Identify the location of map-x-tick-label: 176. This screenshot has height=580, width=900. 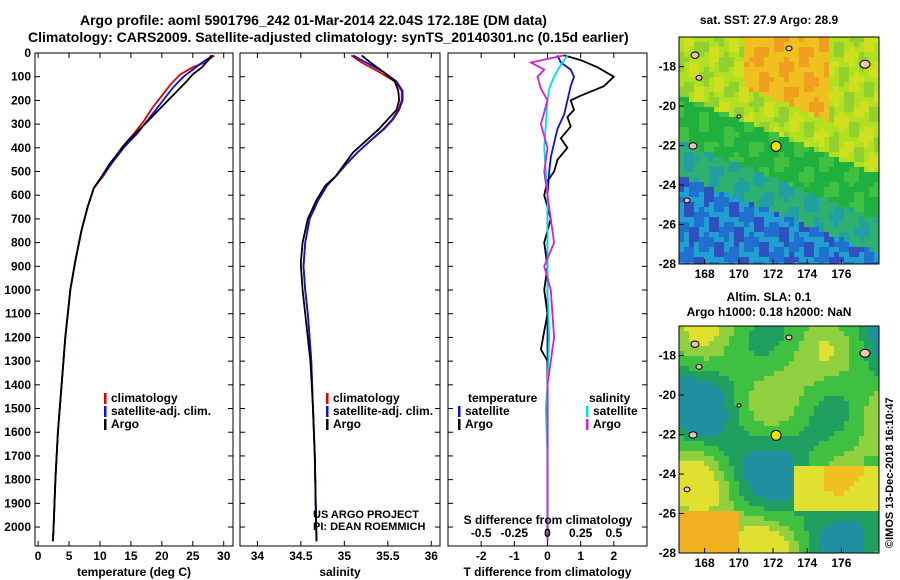
(841, 274).